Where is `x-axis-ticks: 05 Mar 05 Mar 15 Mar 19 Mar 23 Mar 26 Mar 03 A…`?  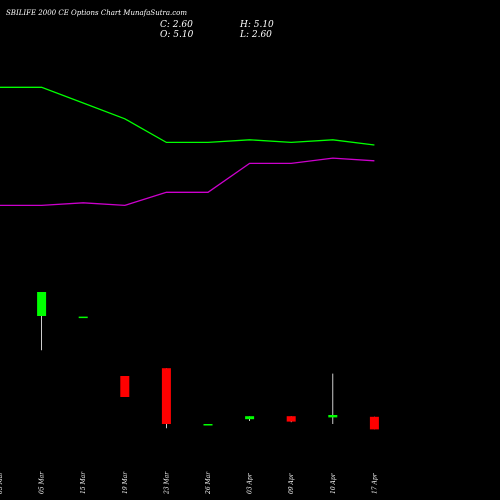
x-axis-ticks: 05 Mar 05 Mar 15 Mar 19 Mar 23 Mar 26 Mar 03 A… is located at coordinates (189, 483).